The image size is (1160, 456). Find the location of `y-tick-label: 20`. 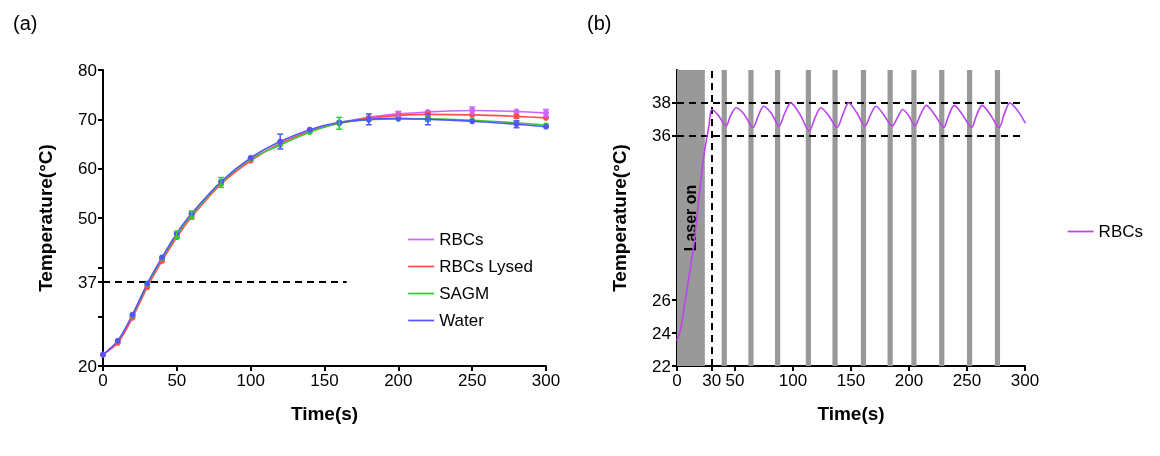

y-tick-label: 20 is located at coordinates (87, 366).